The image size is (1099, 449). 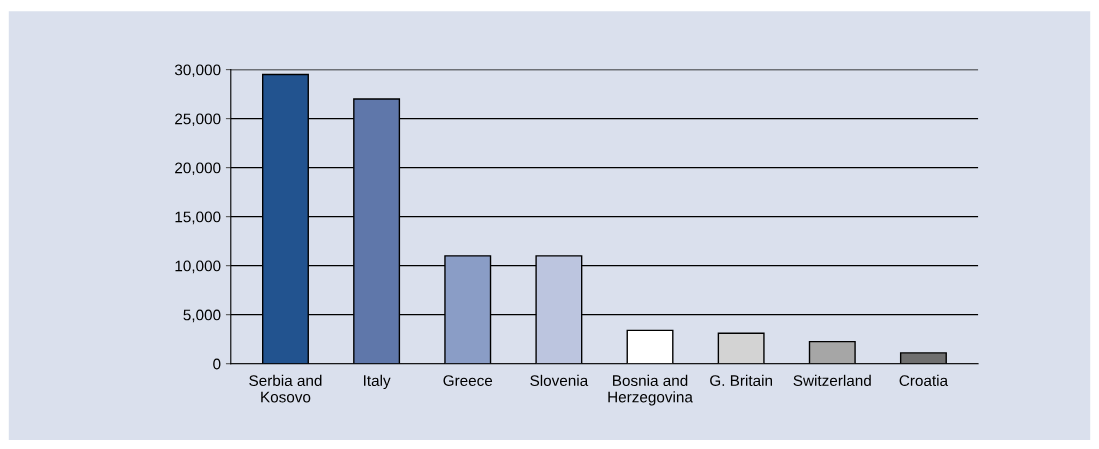 I want to click on x-tick-label: Switzerland, so click(x=832, y=380).